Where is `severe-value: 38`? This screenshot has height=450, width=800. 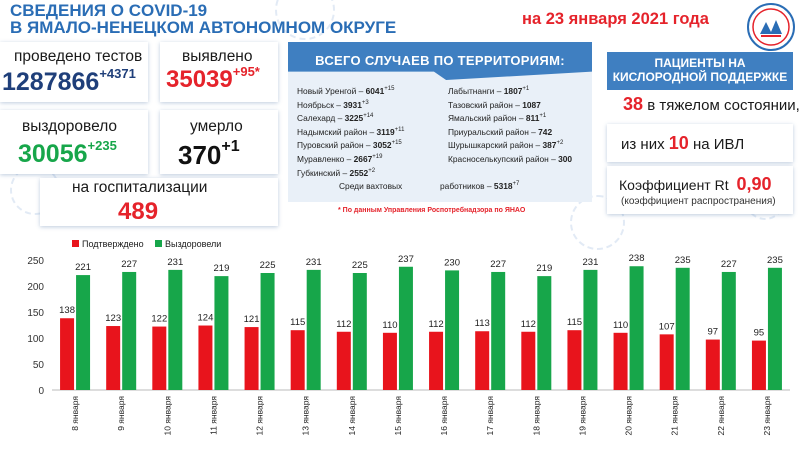
severe-value: 38 is located at coordinates (633, 104).